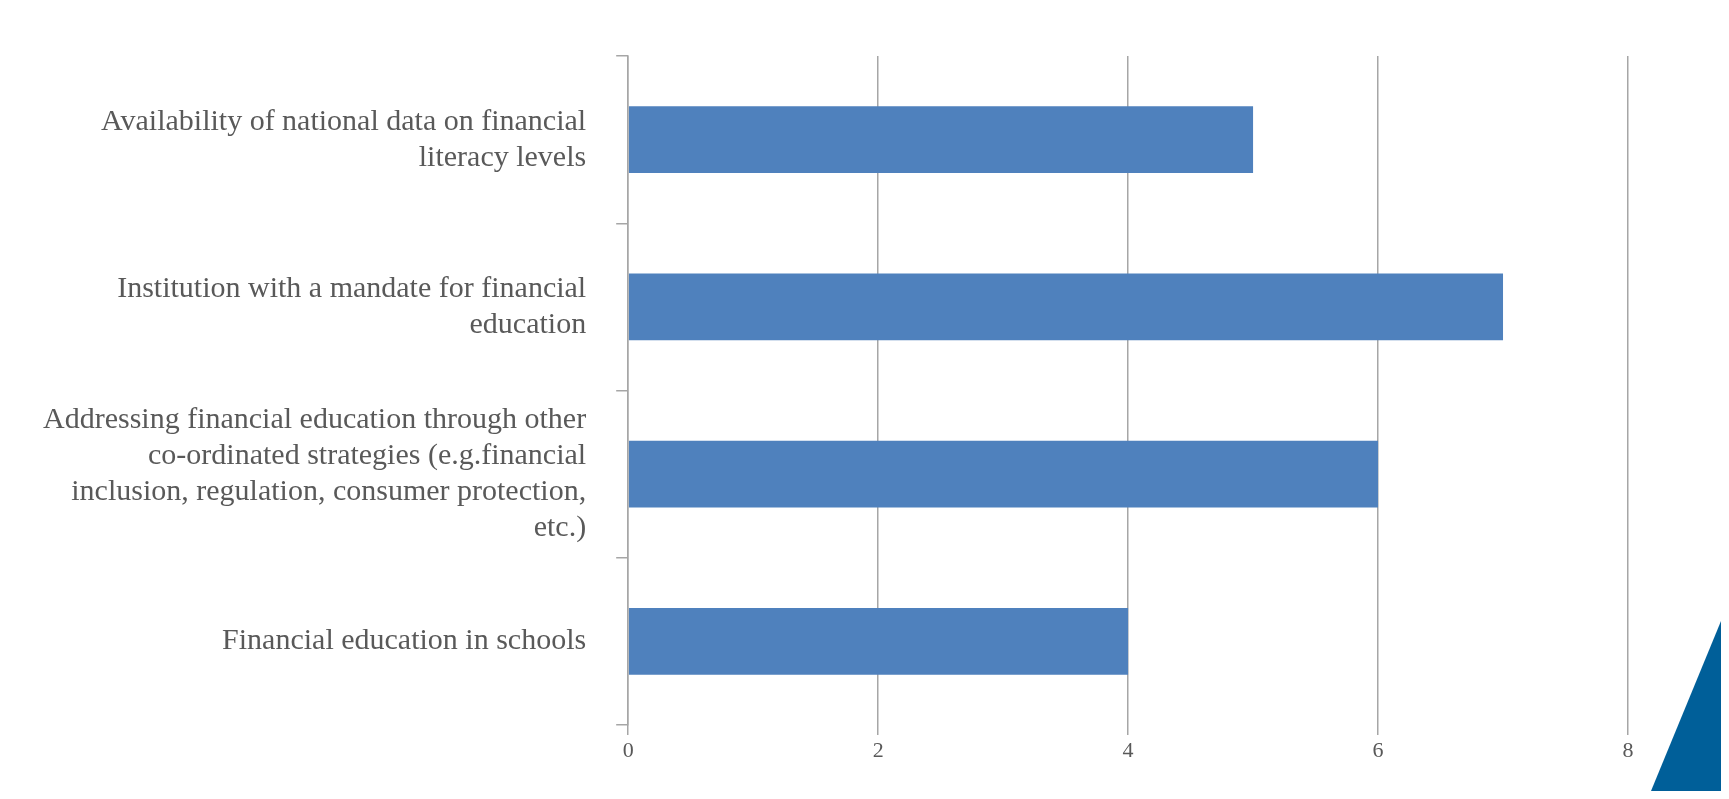 The height and width of the screenshot is (799, 1729). Describe the element at coordinates (1128, 749) in the screenshot. I see `x-tick-label: 4` at that location.